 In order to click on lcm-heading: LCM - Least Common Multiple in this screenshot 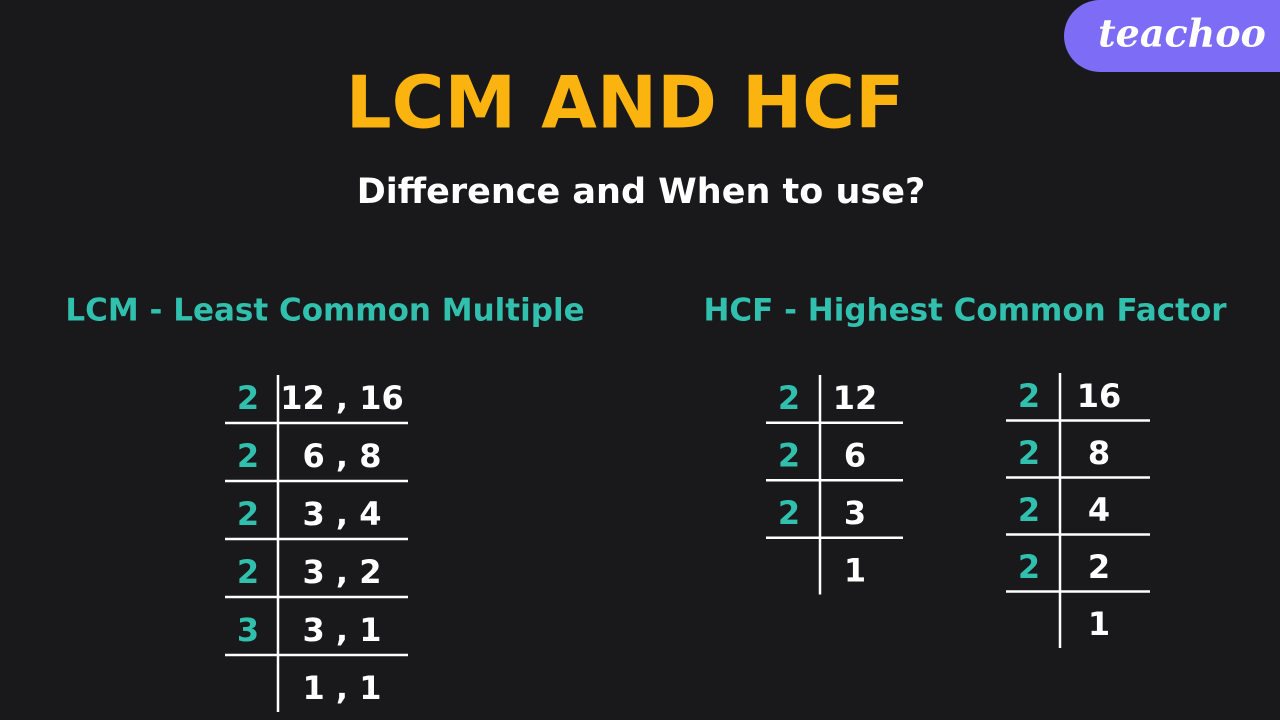, I will do `click(324, 311)`.